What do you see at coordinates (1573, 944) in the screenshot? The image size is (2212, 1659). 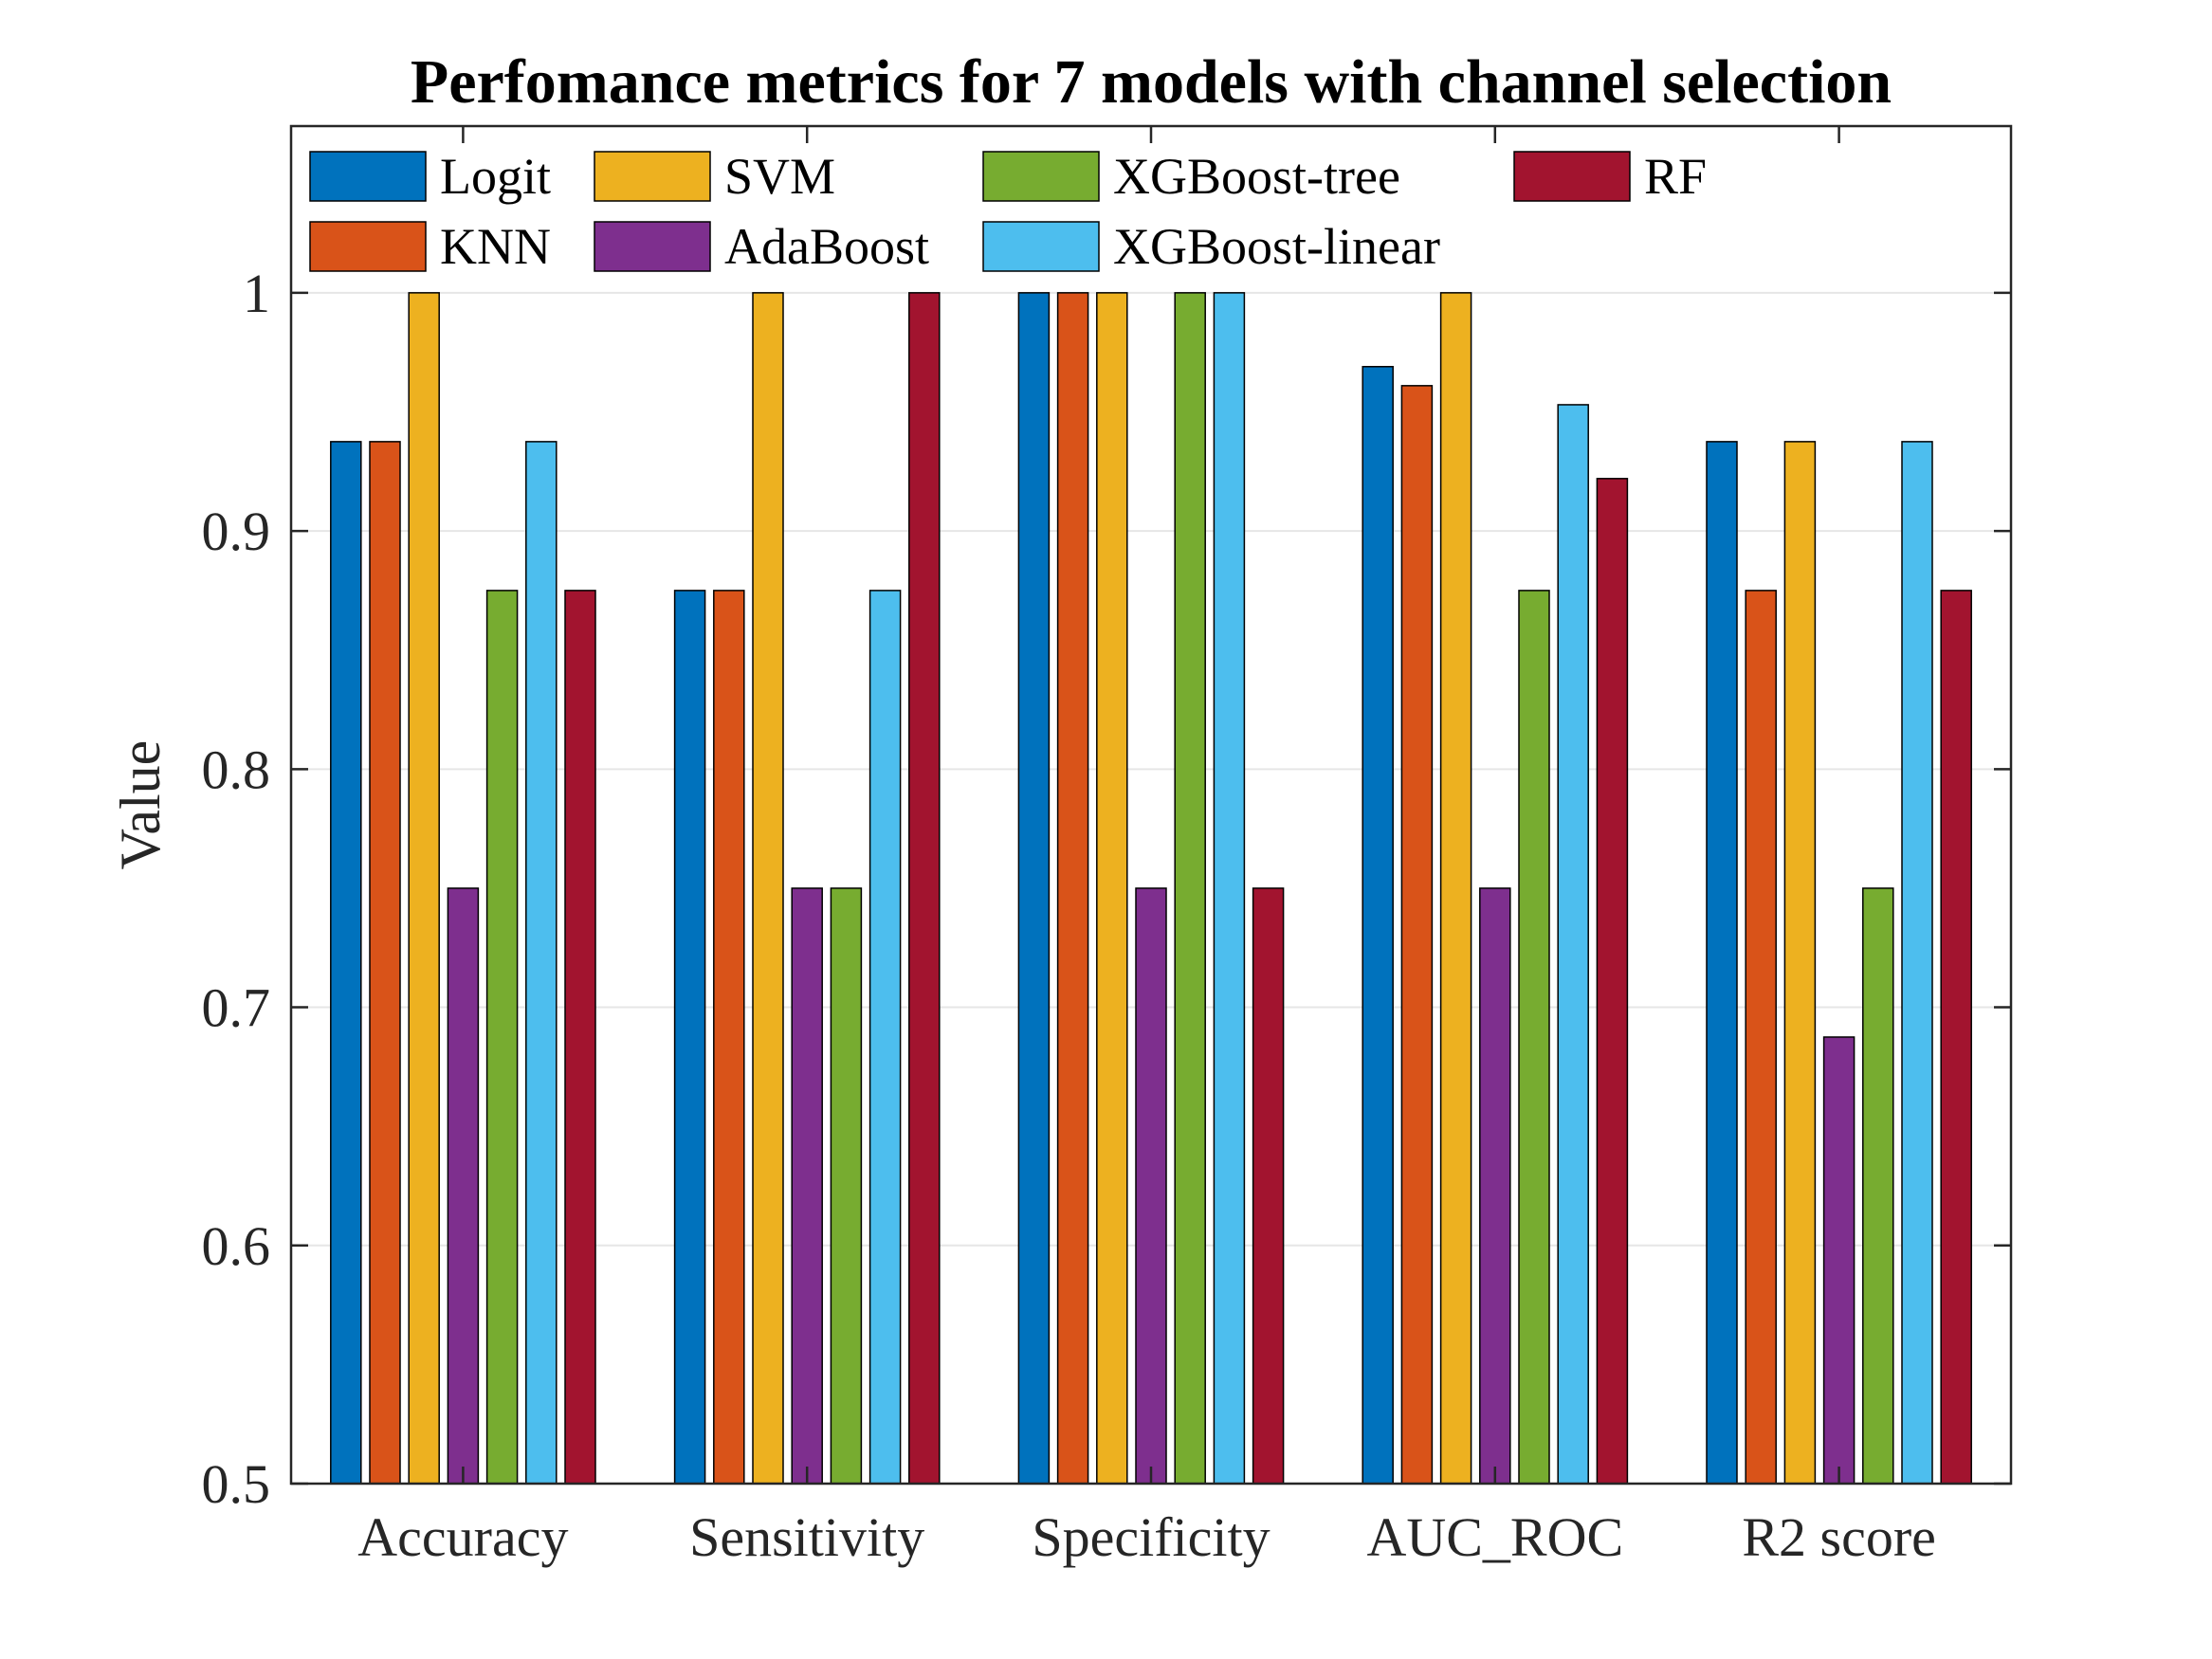 I see `bar-xgboost-linear-auc-roc` at bounding box center [1573, 944].